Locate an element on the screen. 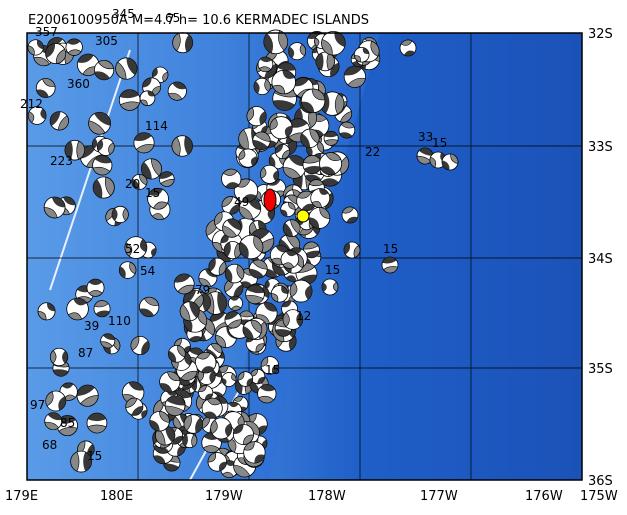 The height and width of the screenshot is (515, 627). lon-label: 175W is located at coordinates (599, 496).